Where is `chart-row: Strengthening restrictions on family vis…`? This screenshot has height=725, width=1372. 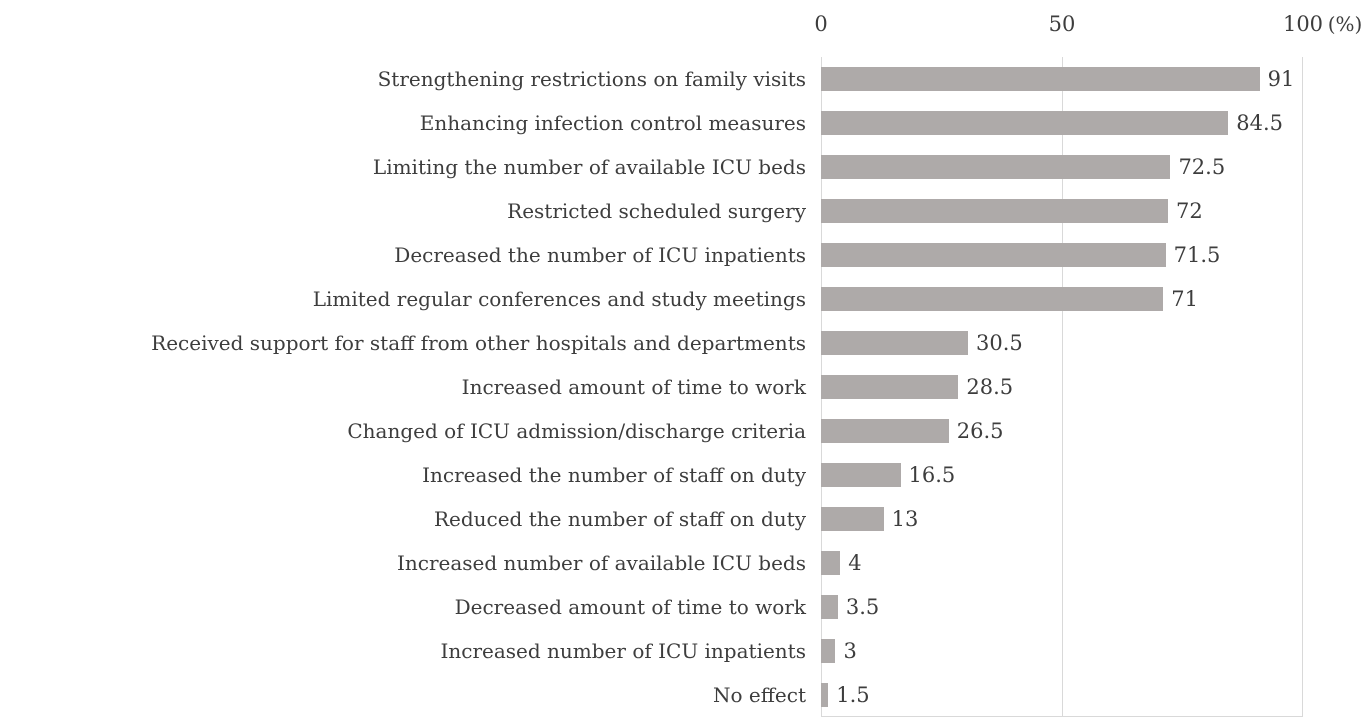 chart-row: Strengthening restrictions on family vis… is located at coordinates (651, 79).